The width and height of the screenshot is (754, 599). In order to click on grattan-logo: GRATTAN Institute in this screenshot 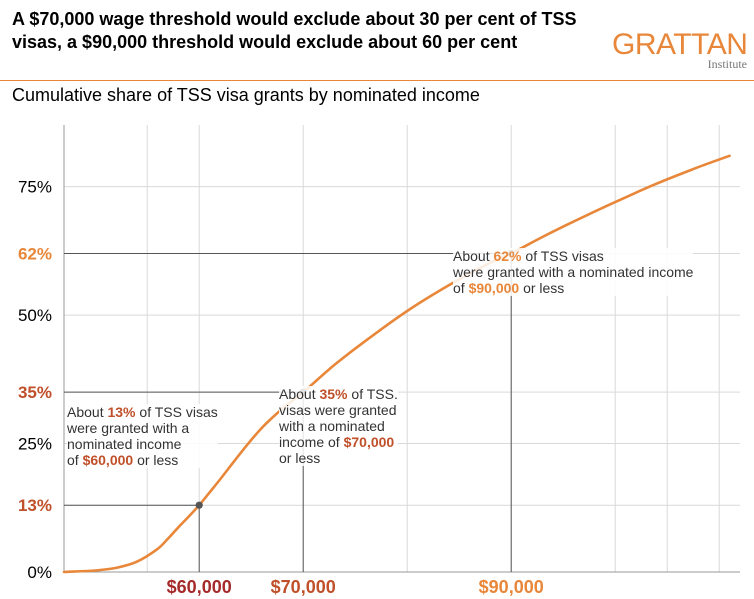, I will do `click(680, 49)`.